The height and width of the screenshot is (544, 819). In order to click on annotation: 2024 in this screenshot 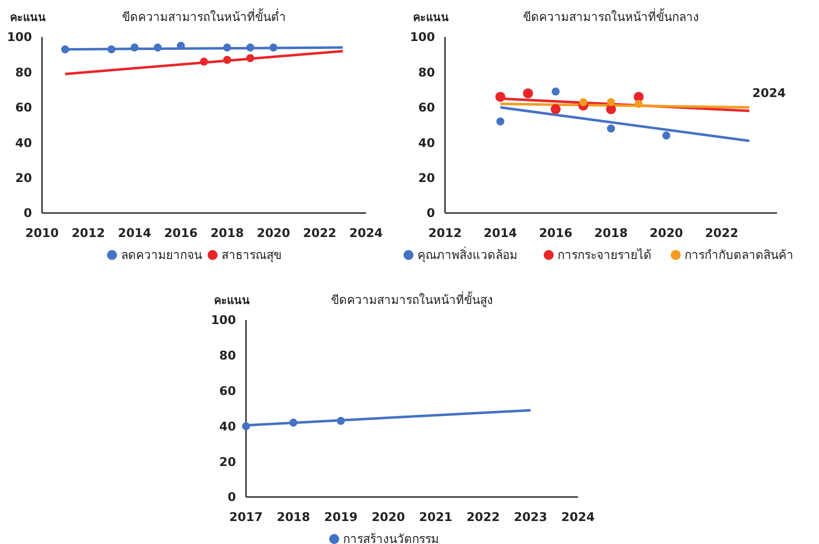, I will do `click(769, 93)`.